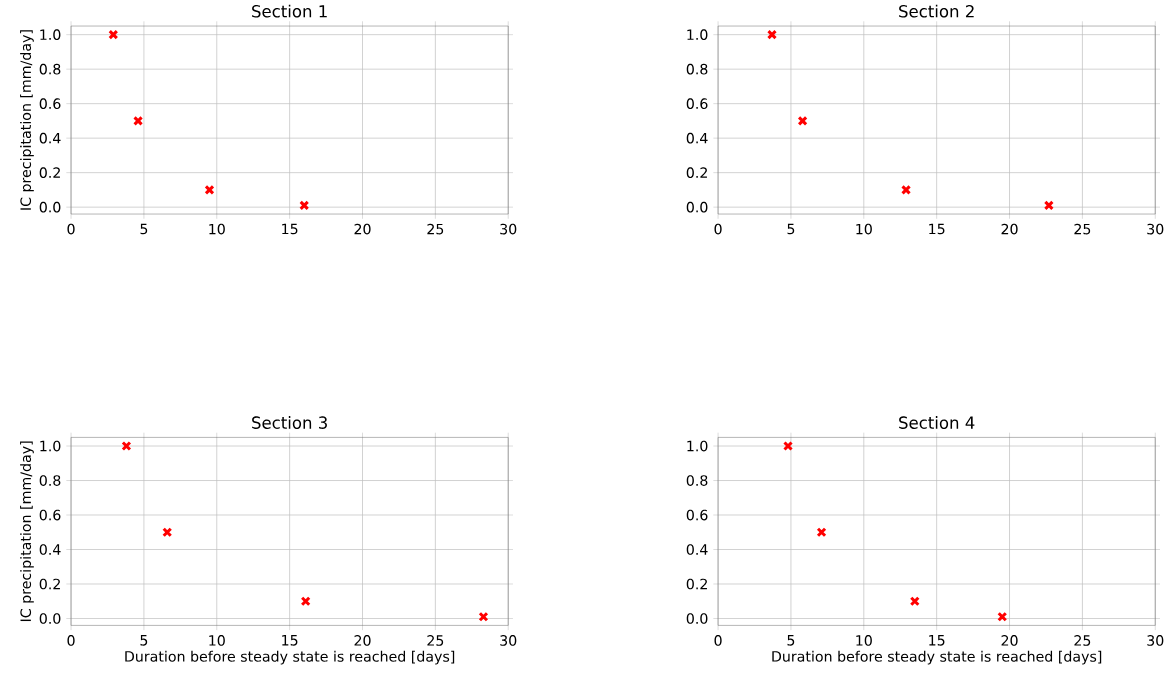 The image size is (1169, 687). Describe the element at coordinates (289, 11) in the screenshot. I see `chart-title: Section 1` at that location.